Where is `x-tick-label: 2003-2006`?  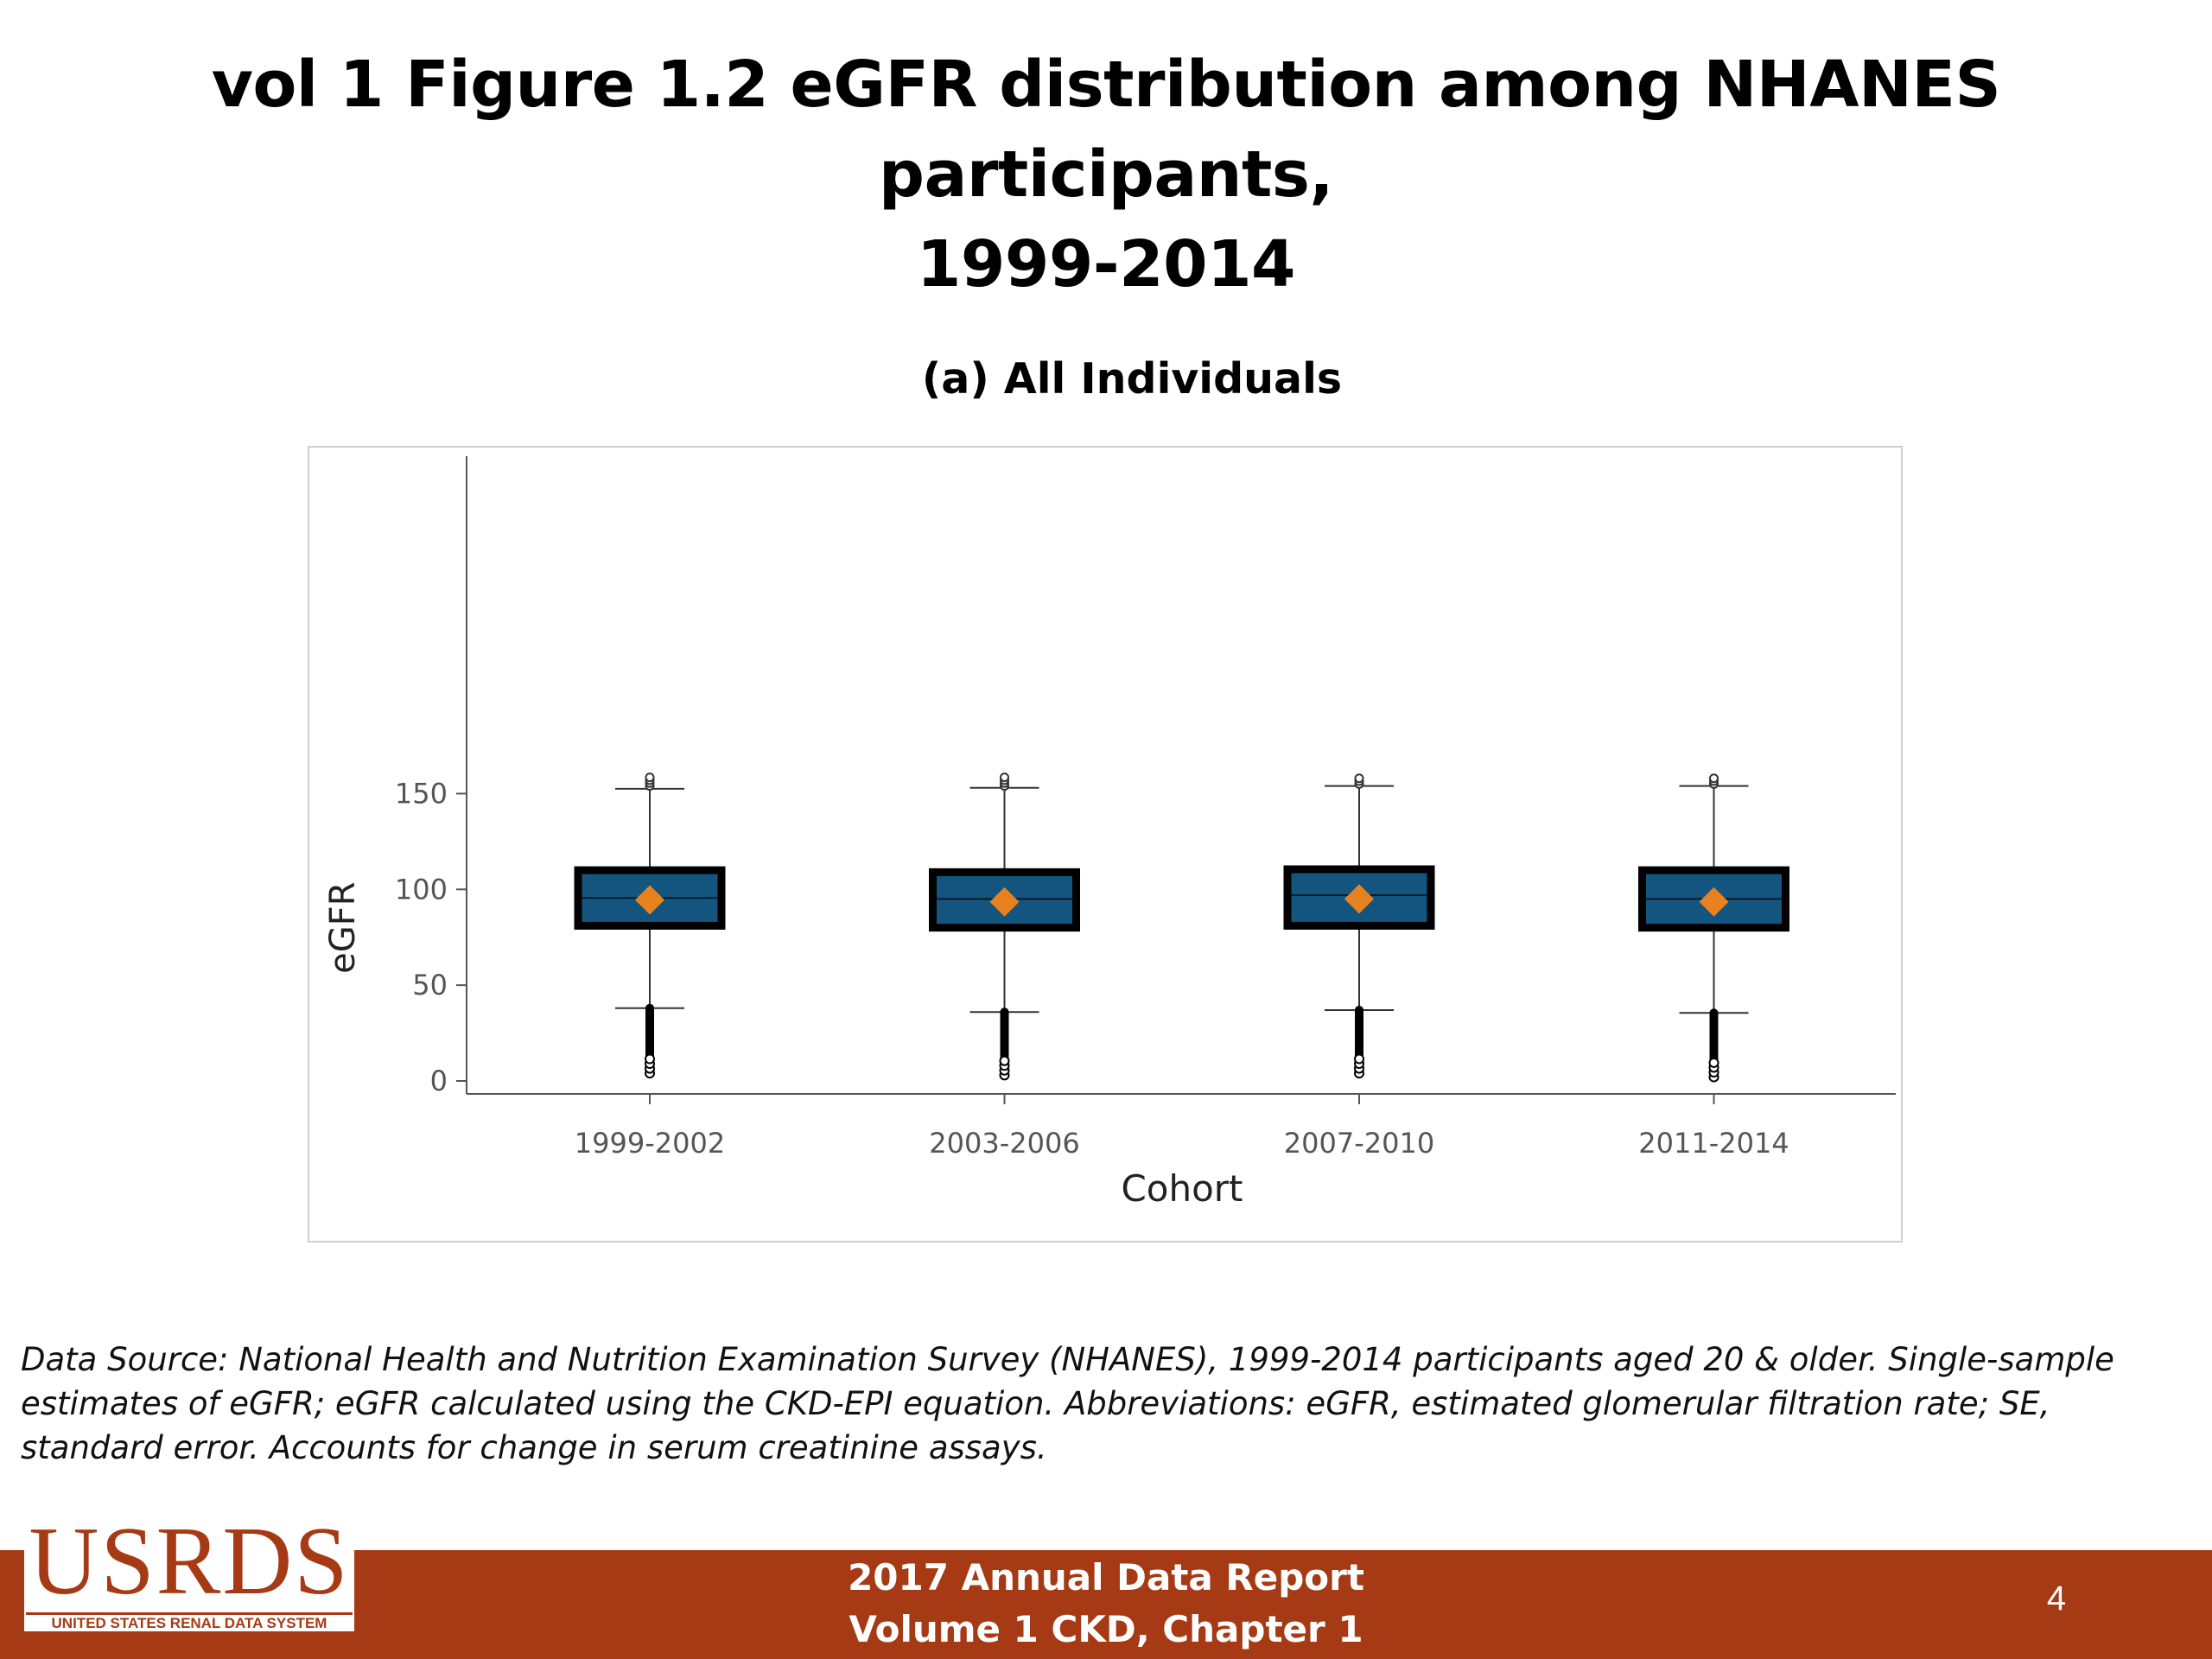
x-tick-label: 2003-2006 is located at coordinates (1004, 1143).